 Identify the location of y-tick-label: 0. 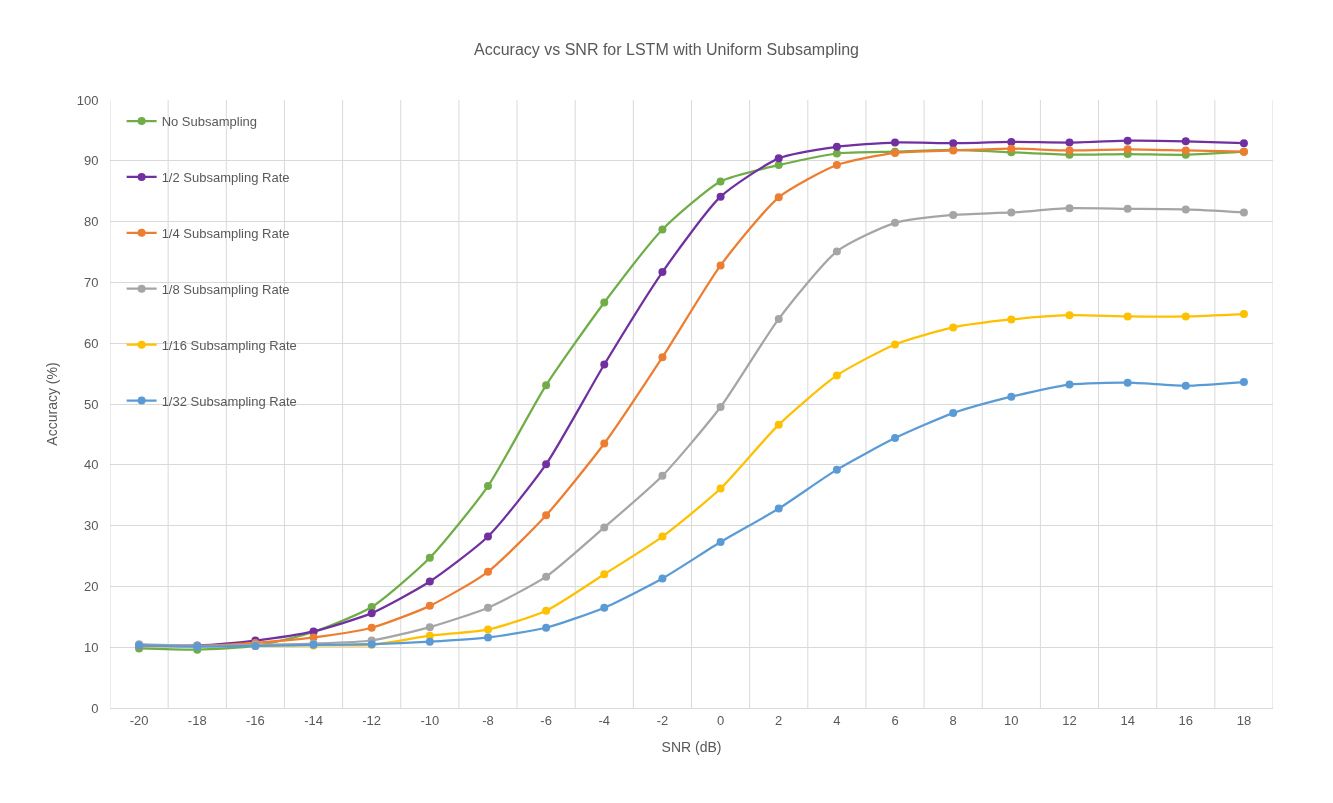
(95, 708).